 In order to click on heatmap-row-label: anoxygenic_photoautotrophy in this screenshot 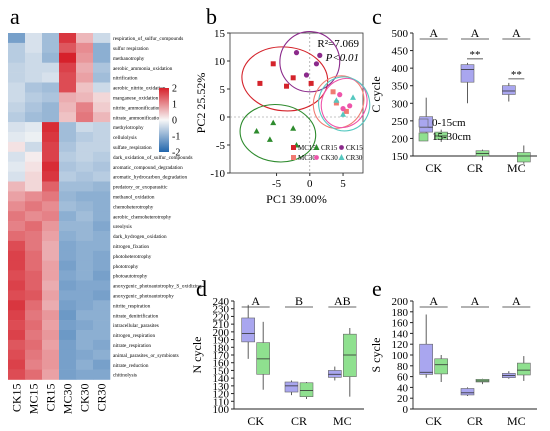, I will do `click(143, 297)`.